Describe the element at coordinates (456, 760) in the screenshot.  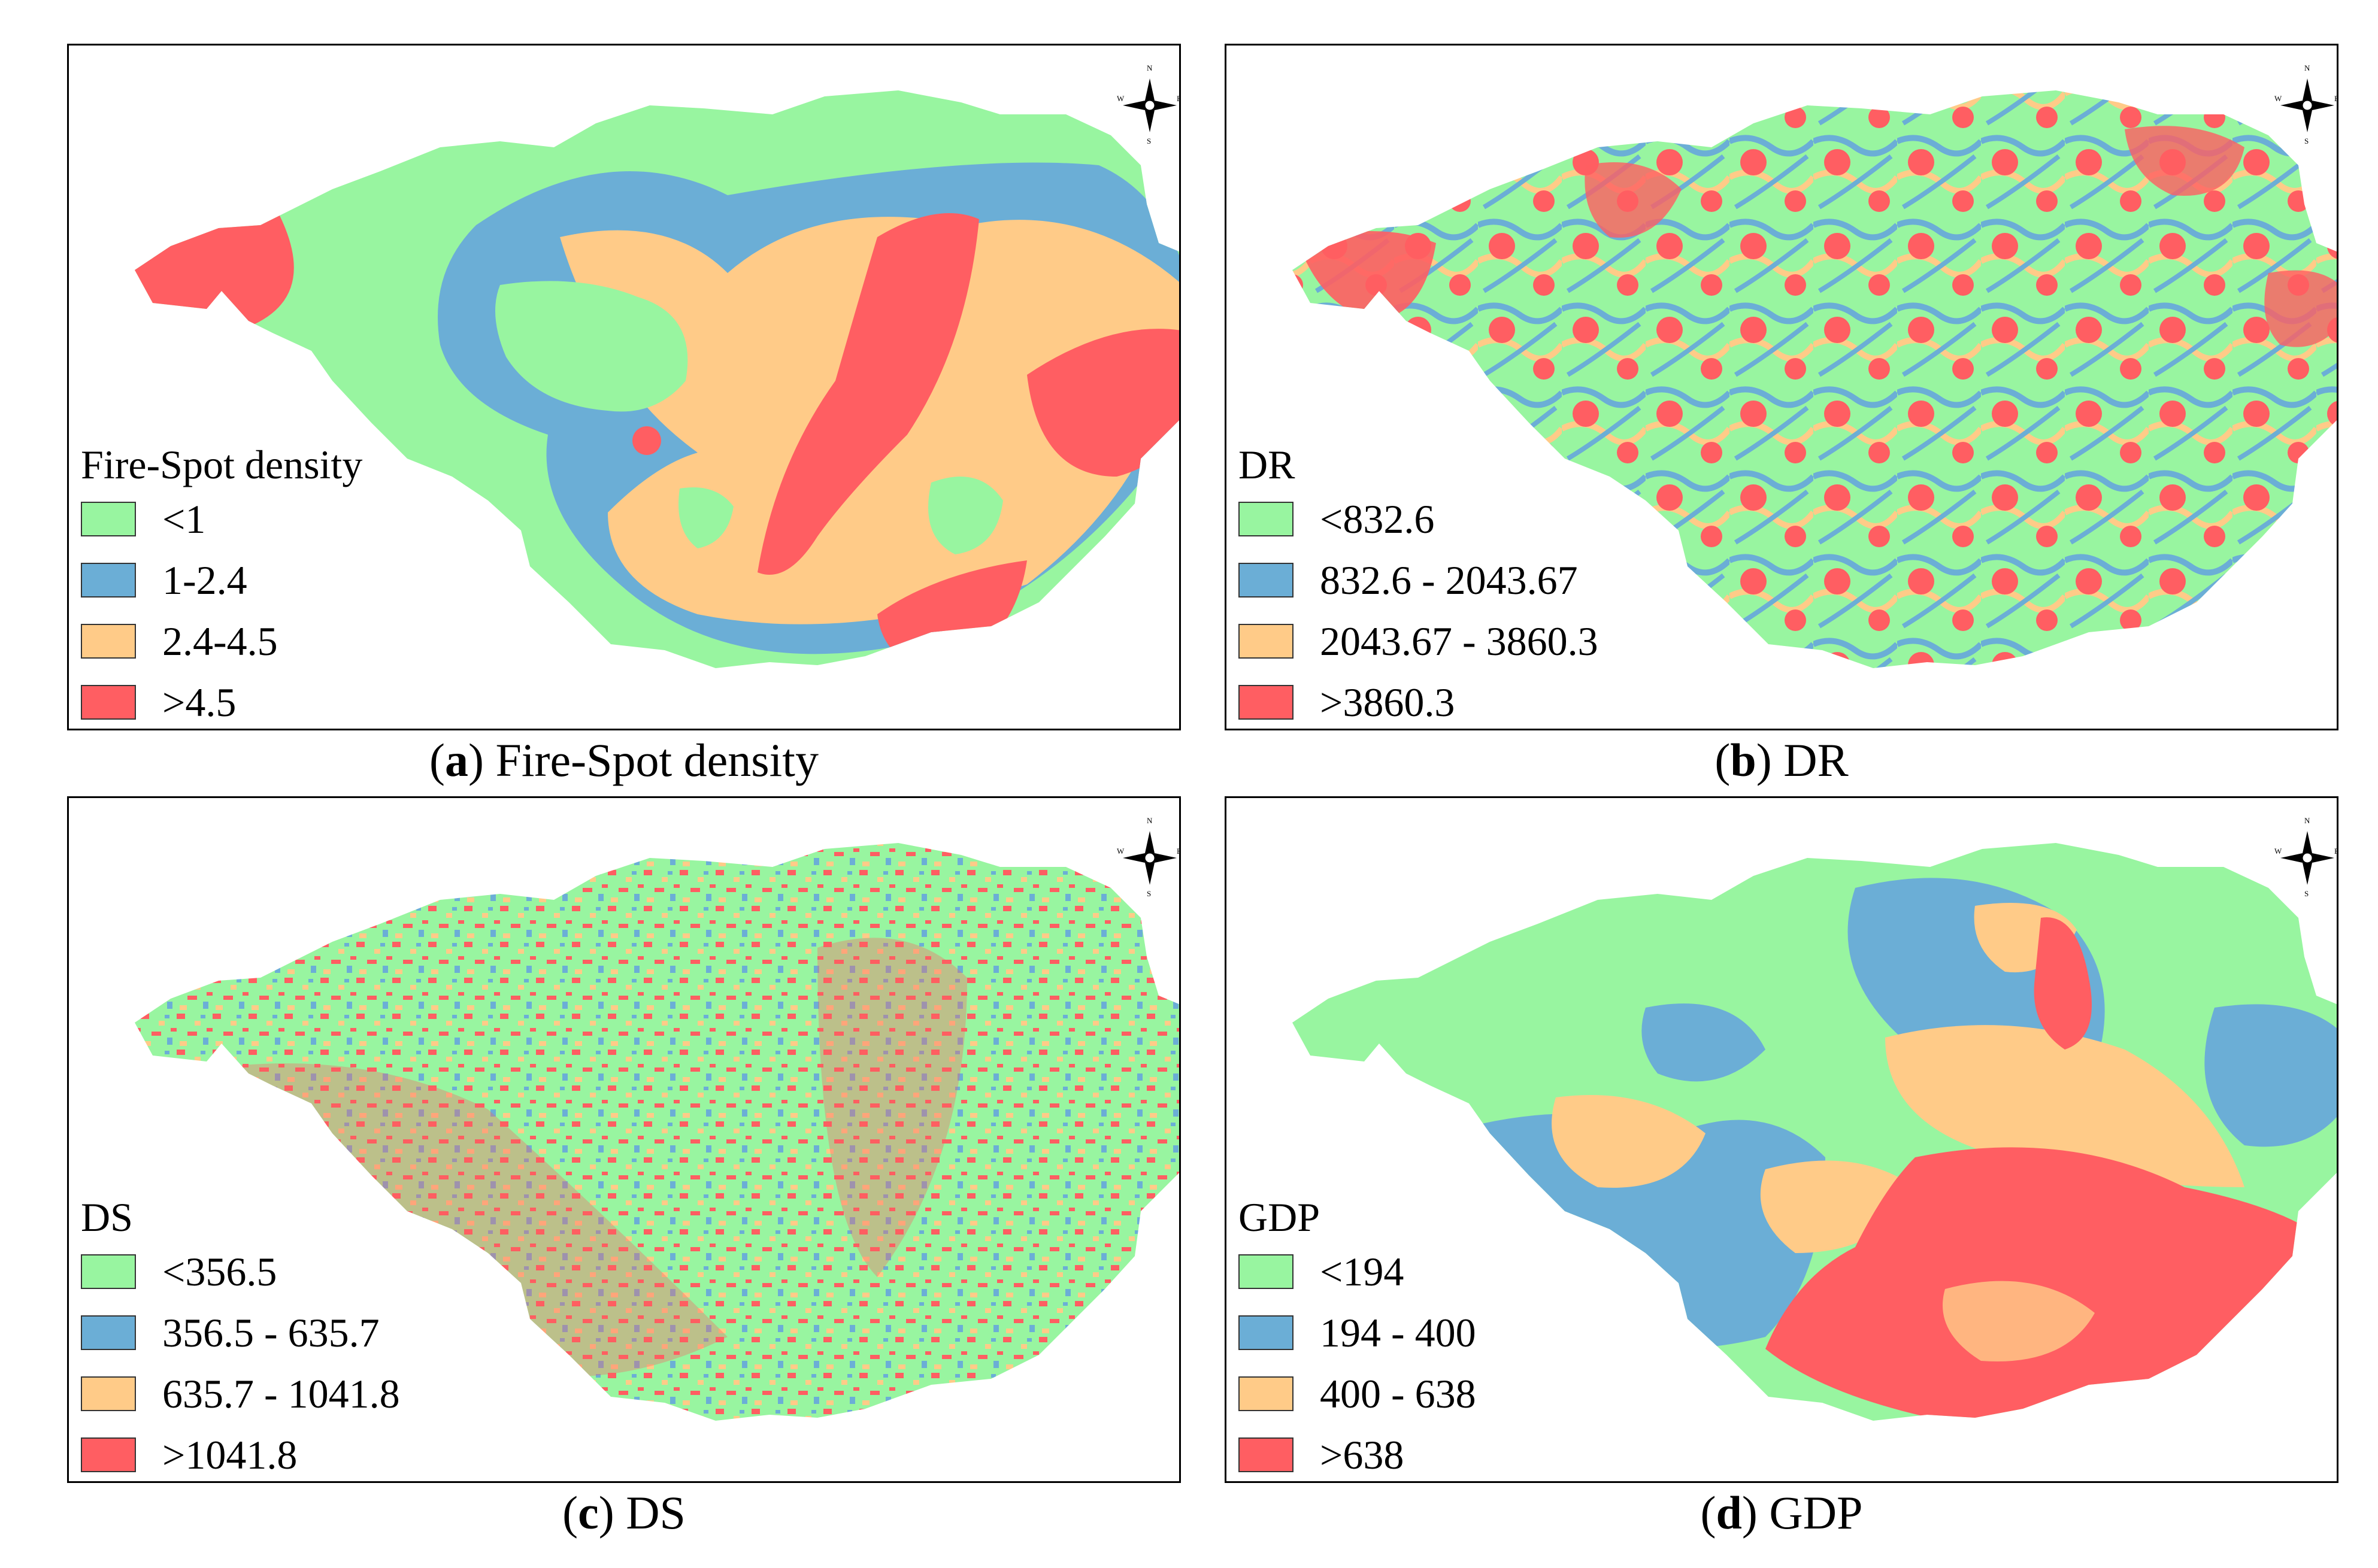
I see `caption-letter: a` at that location.